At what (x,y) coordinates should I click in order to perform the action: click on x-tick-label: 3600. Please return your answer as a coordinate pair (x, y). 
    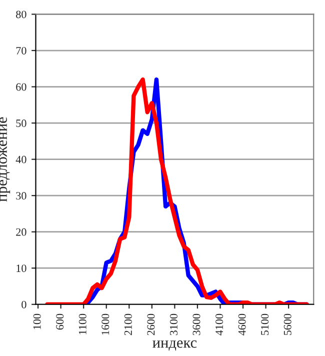
    Looking at the image, I should click on (196, 325).